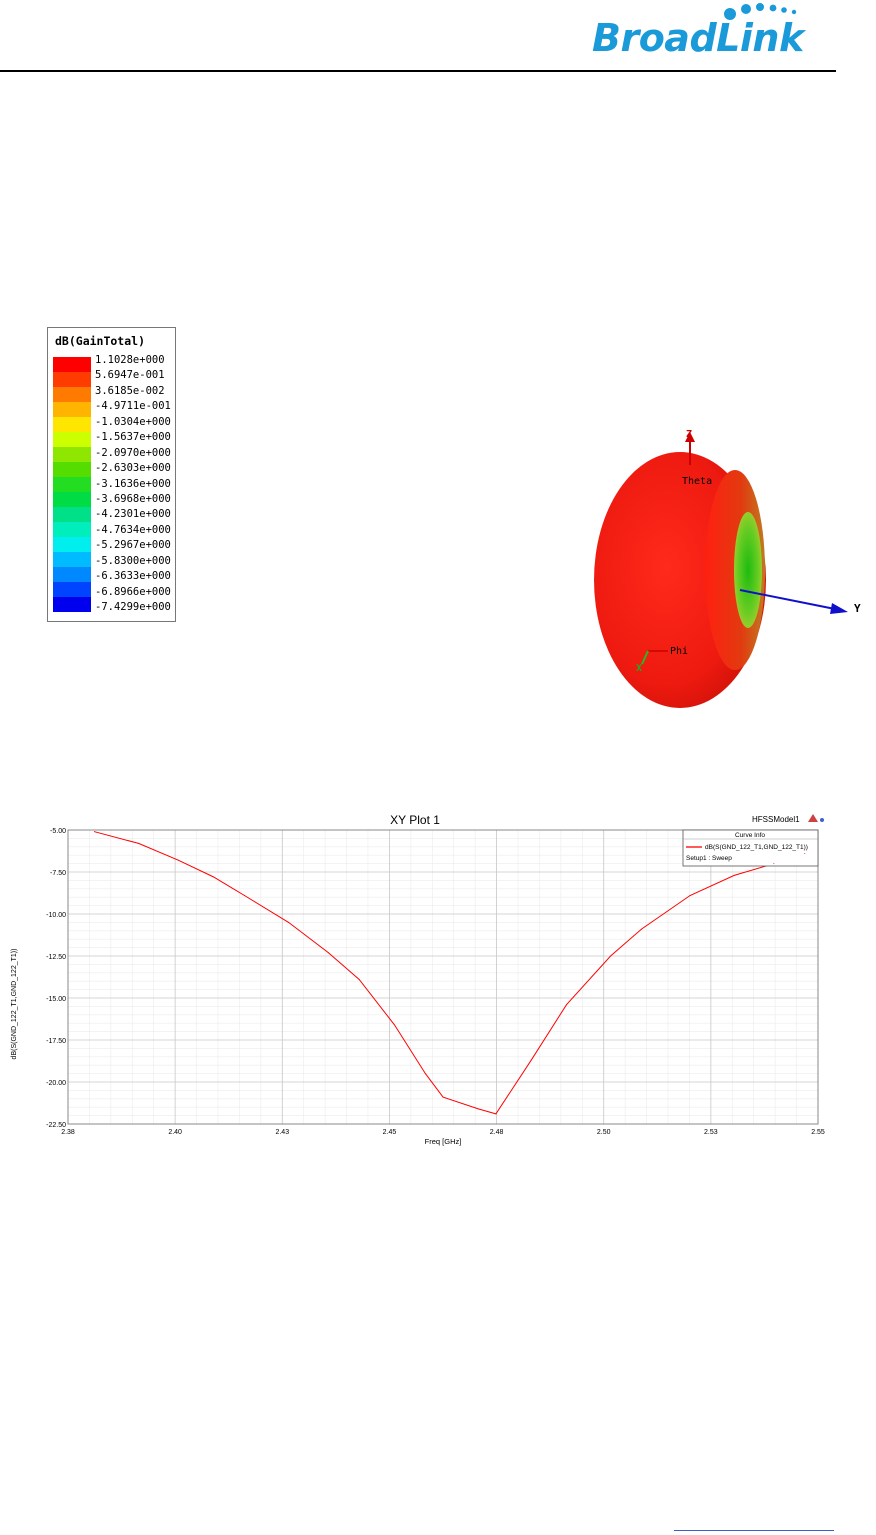  What do you see at coordinates (100, 341) in the screenshot?
I see `legend-title: dB(GainTotal)` at bounding box center [100, 341].